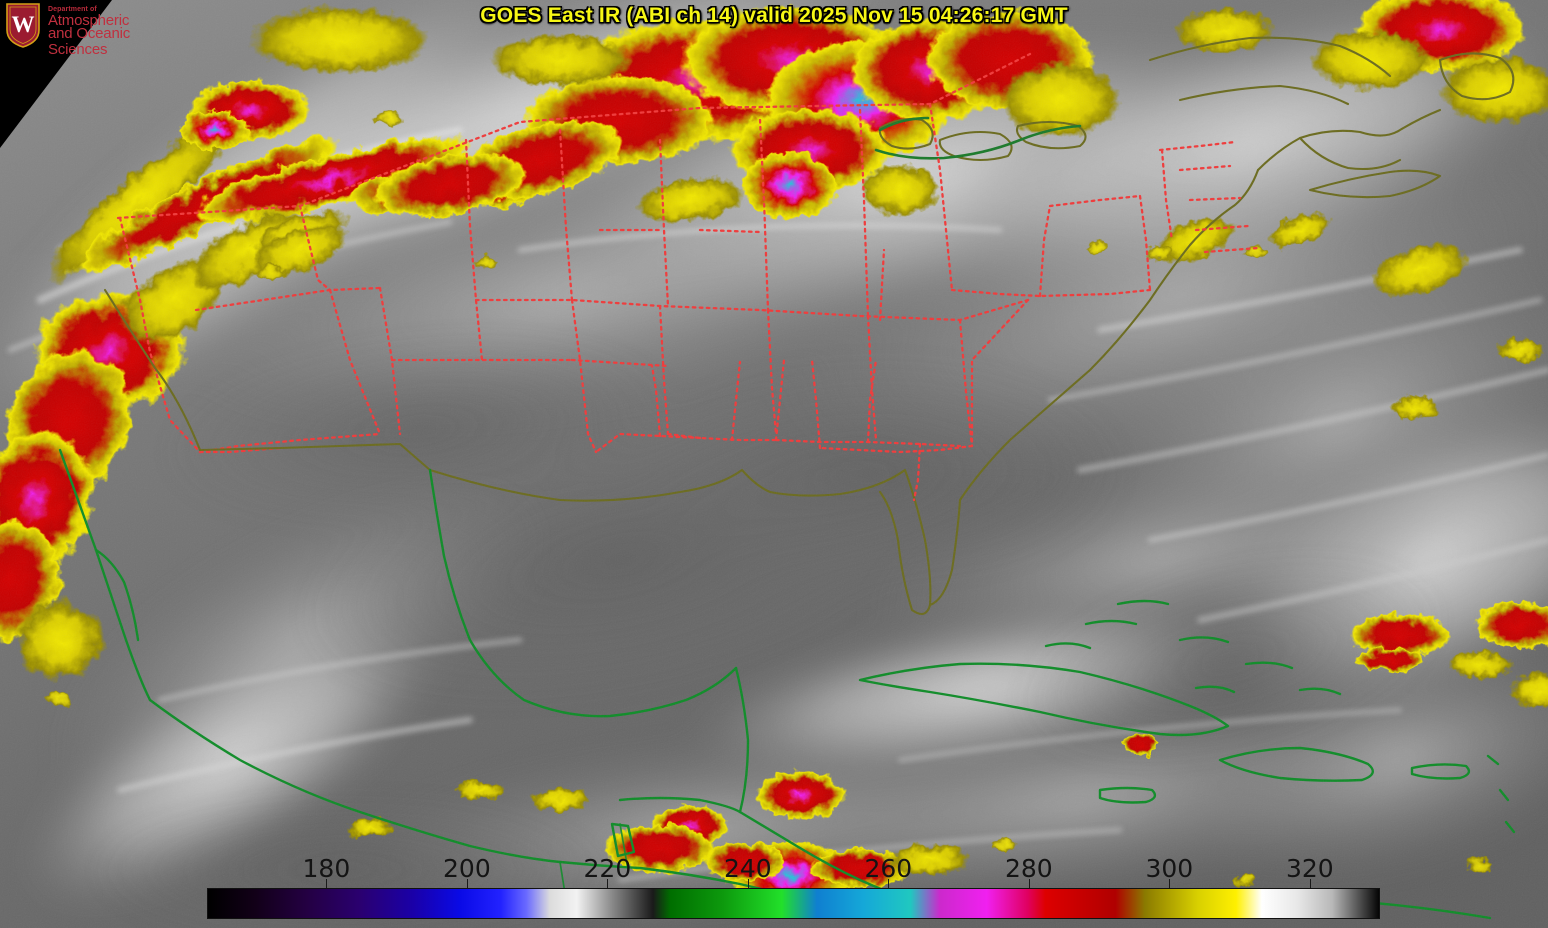 The image size is (1548, 928). Describe the element at coordinates (467, 868) in the screenshot. I see `colorbar-label-200: 200` at that location.